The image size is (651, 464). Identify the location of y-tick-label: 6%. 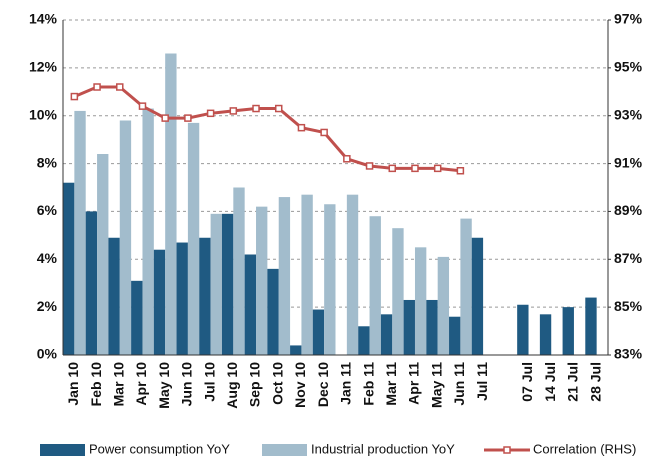
(47, 210).